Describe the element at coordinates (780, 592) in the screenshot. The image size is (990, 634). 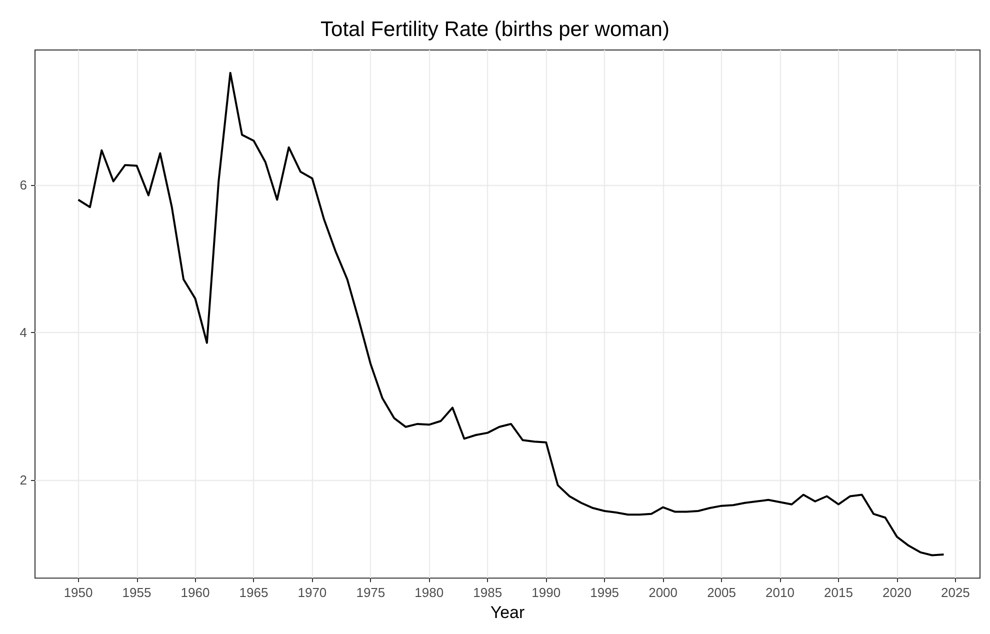
I see `x-tick-label: 2010` at that location.